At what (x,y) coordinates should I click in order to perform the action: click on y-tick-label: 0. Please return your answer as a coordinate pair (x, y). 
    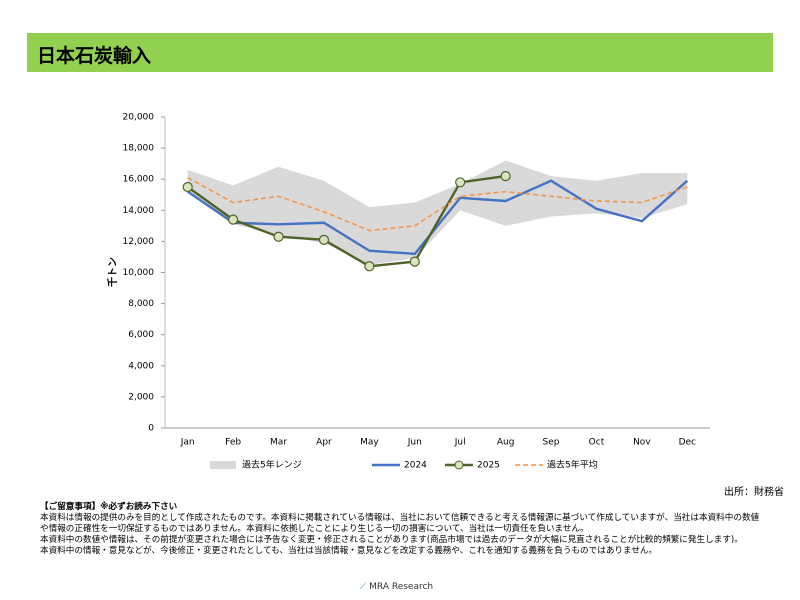
    Looking at the image, I should click on (151, 429).